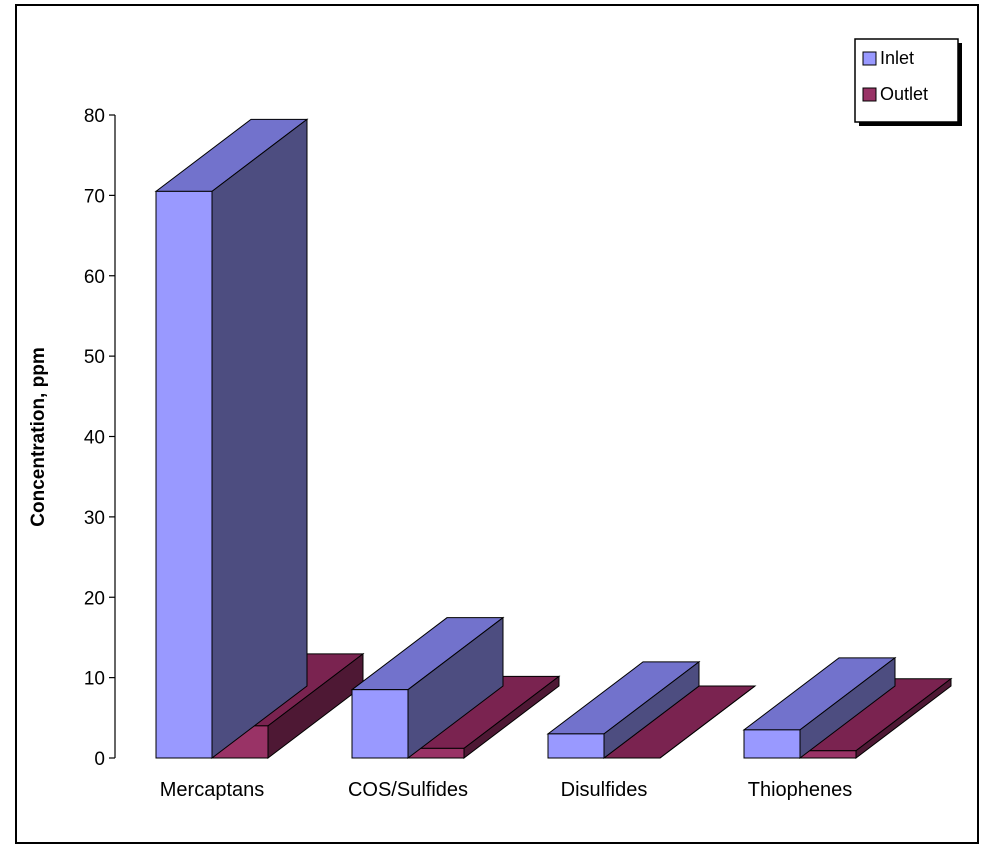  Describe the element at coordinates (904, 94) in the screenshot. I see `legend-label-outlet: Outlet` at that location.